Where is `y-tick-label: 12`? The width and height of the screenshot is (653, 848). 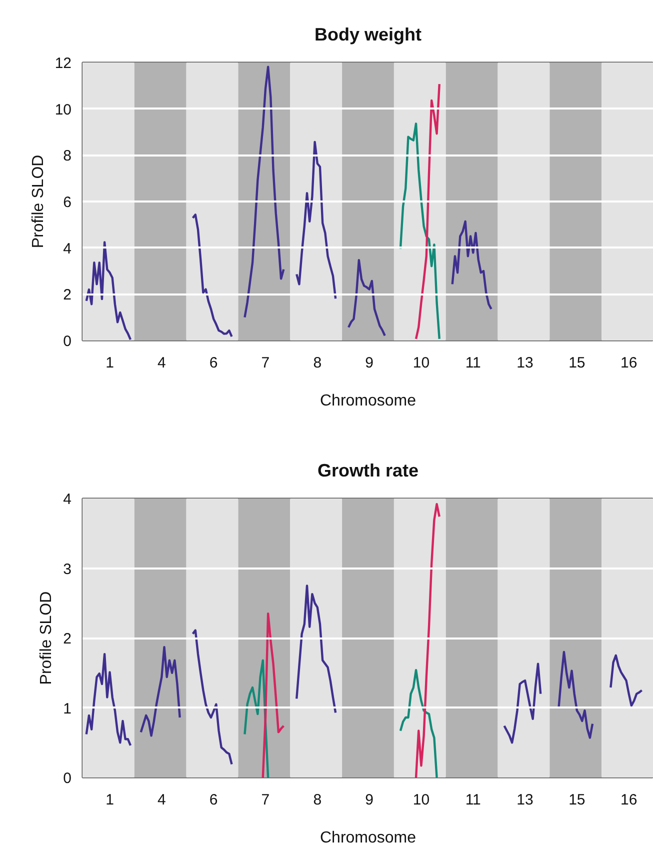 y-tick-label: 12 is located at coordinates (63, 63).